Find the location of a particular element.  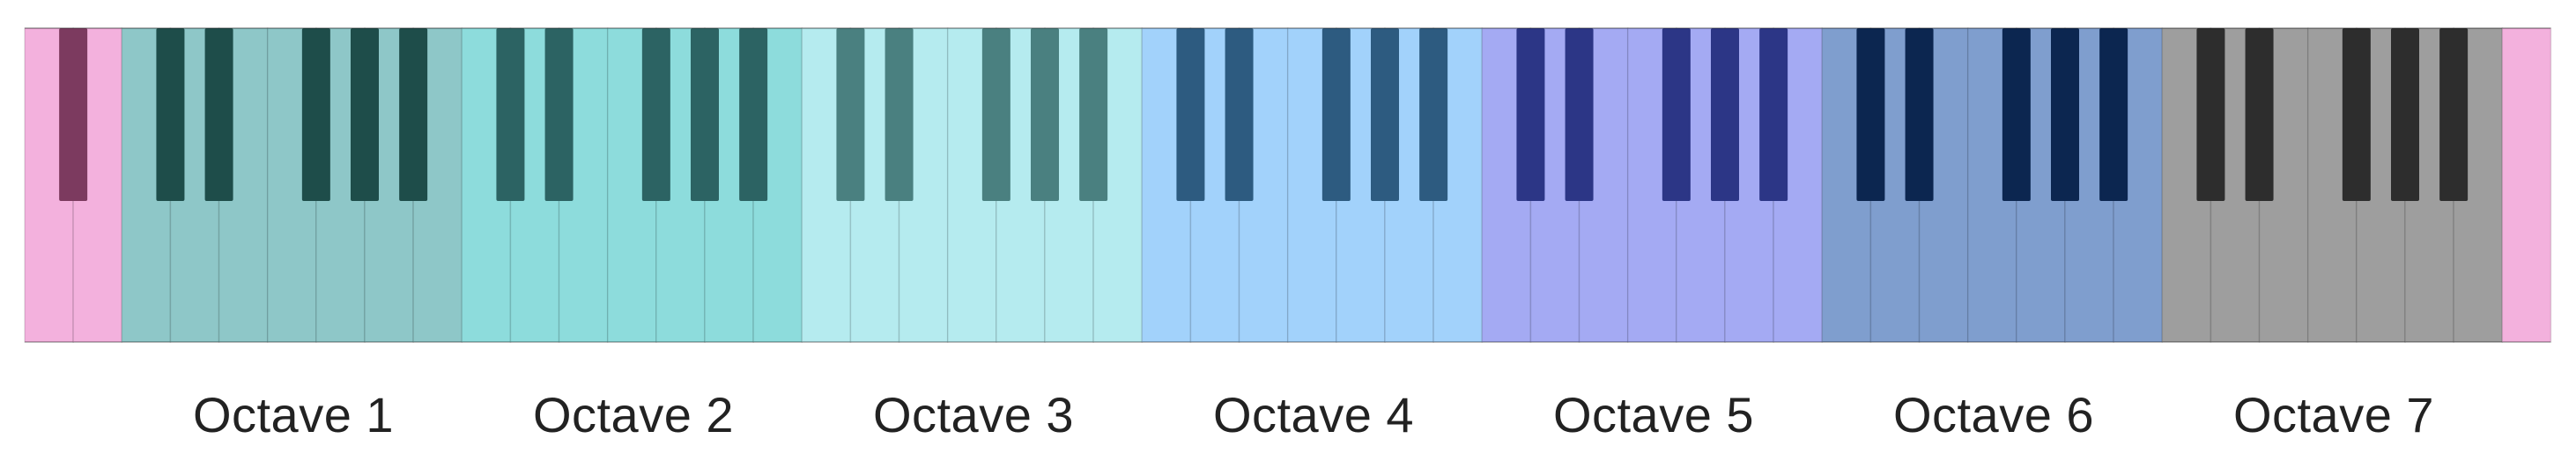

white-key is located at coordinates (2526, 185).